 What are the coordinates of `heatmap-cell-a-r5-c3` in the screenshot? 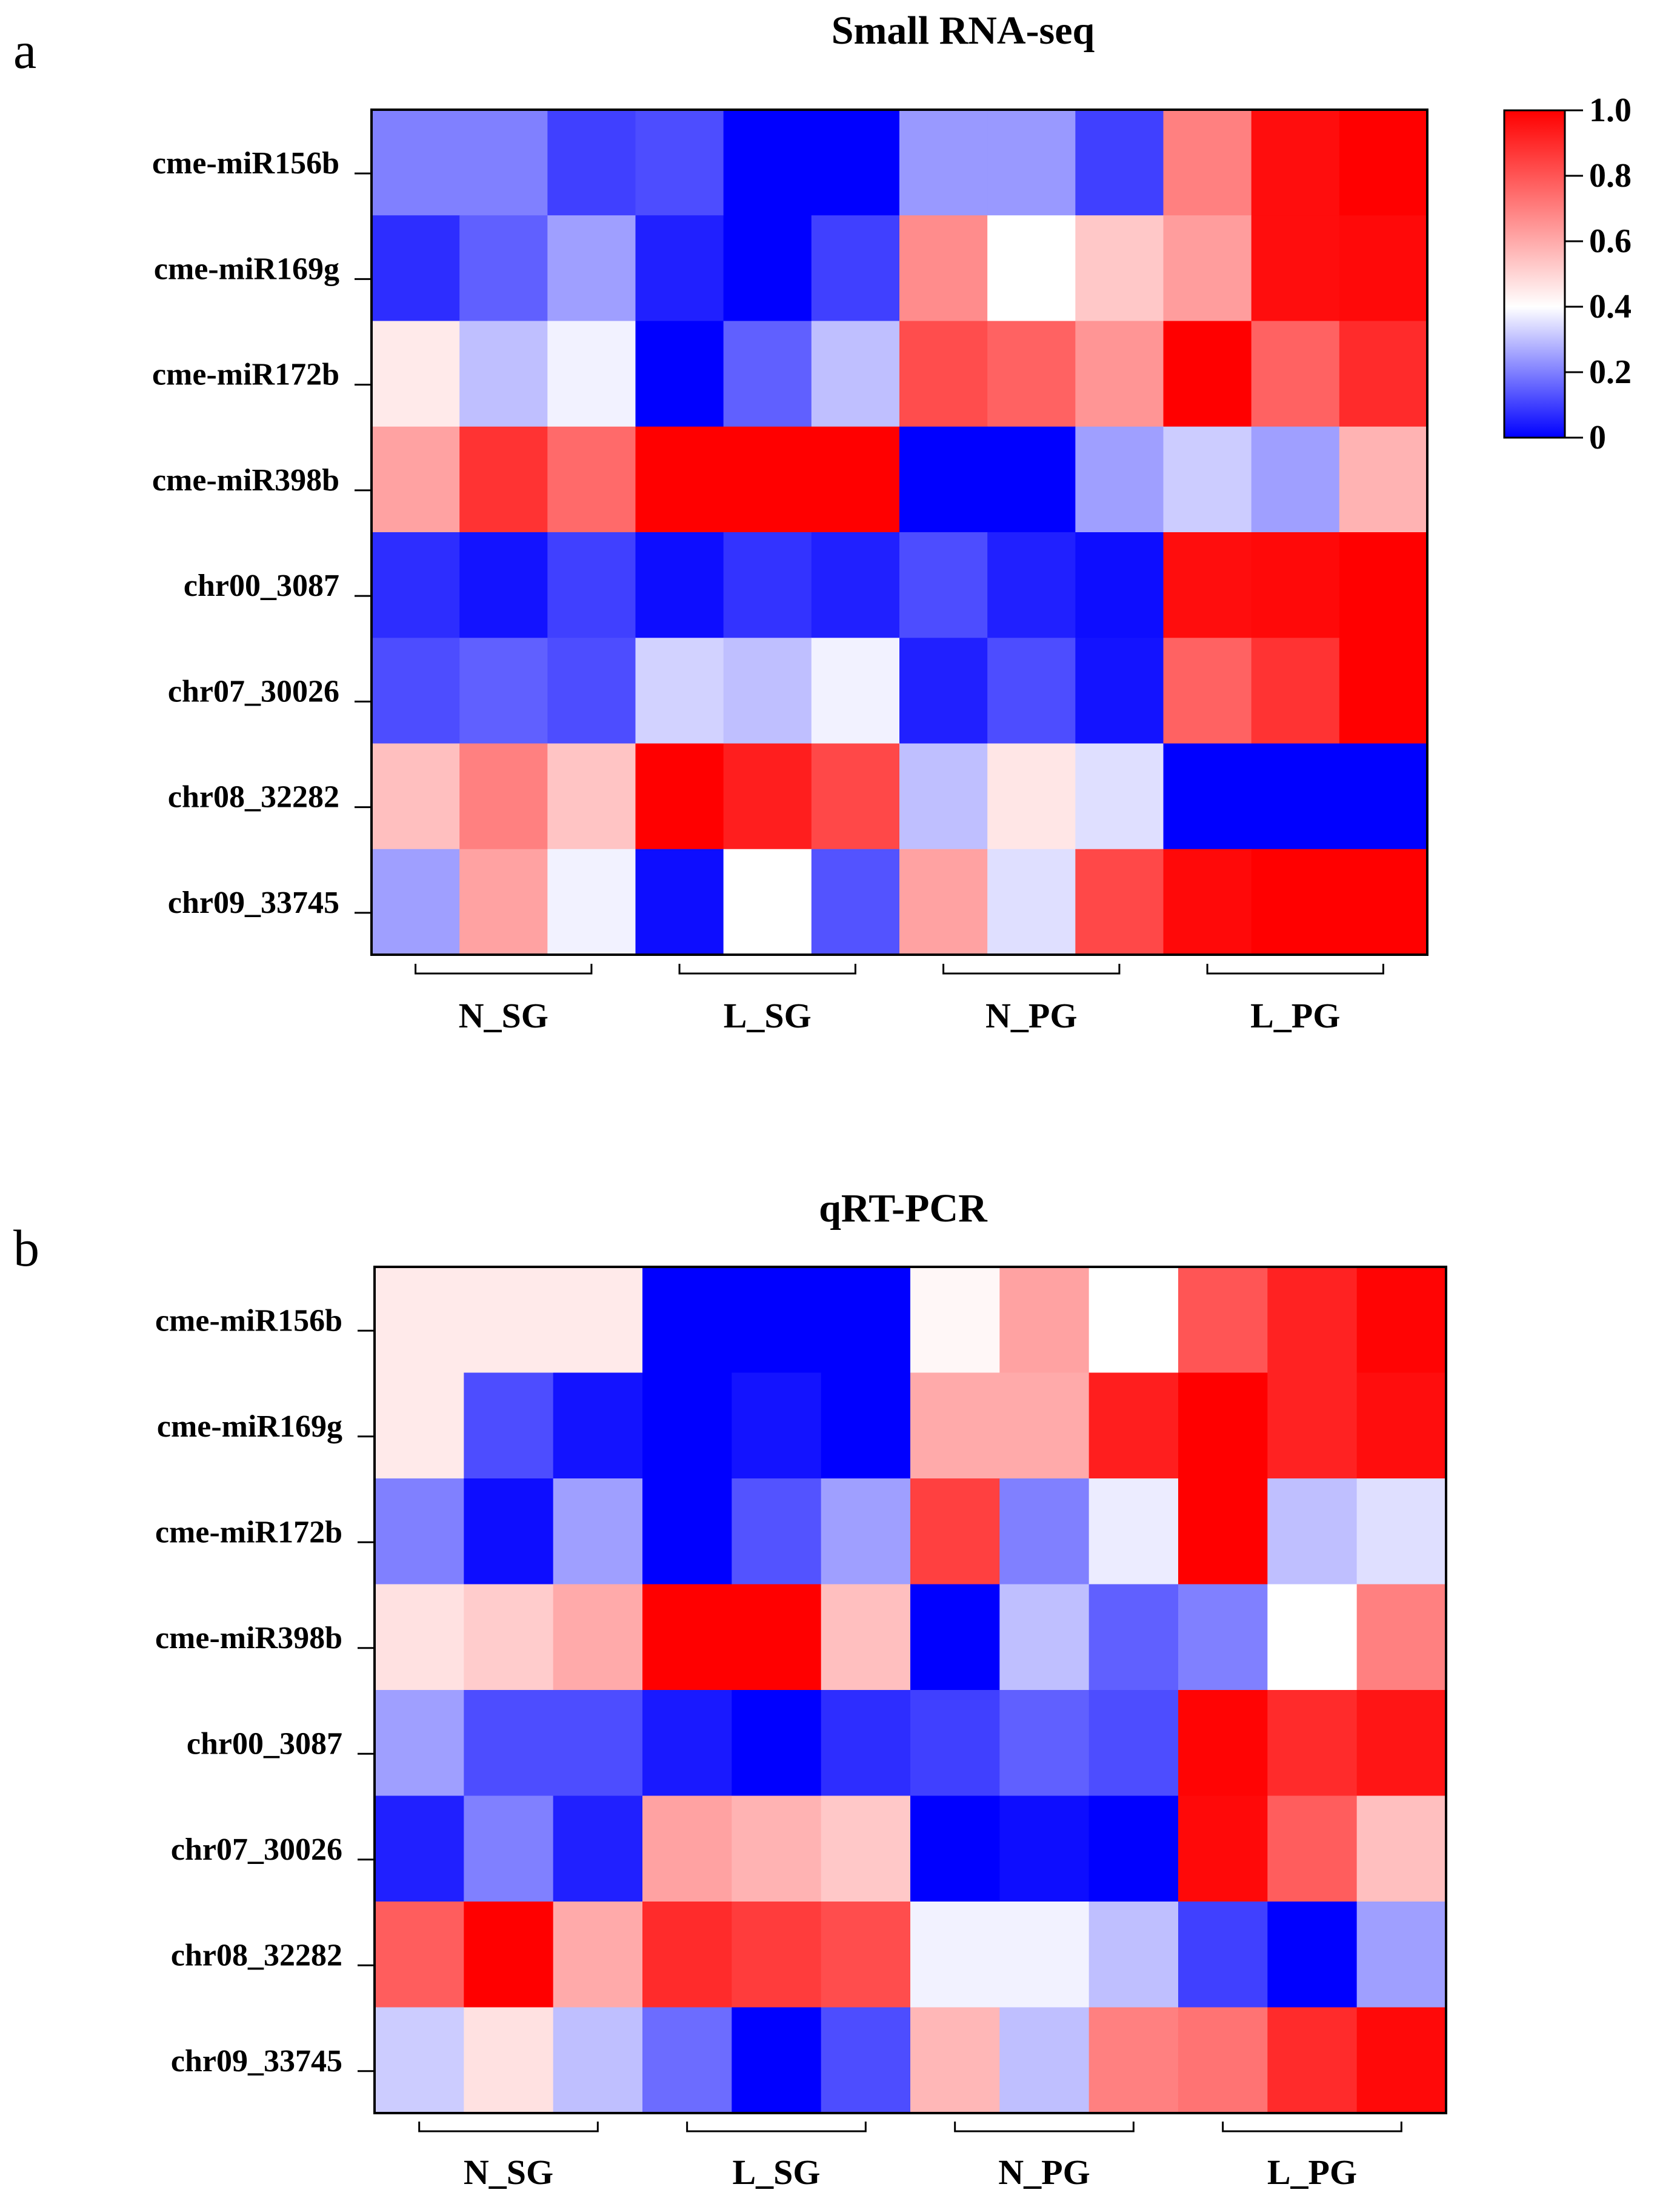 It's located at (679, 691).